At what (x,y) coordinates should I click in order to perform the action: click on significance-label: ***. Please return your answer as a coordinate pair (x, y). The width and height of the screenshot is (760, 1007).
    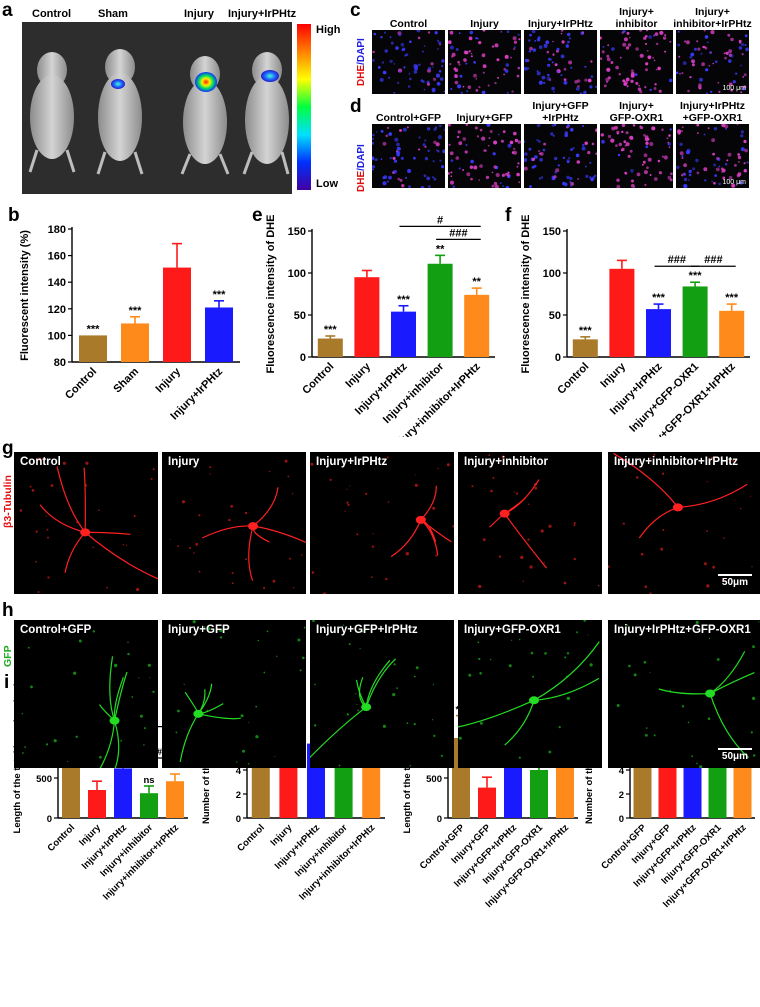
    Looking at the image, I should click on (331, 330).